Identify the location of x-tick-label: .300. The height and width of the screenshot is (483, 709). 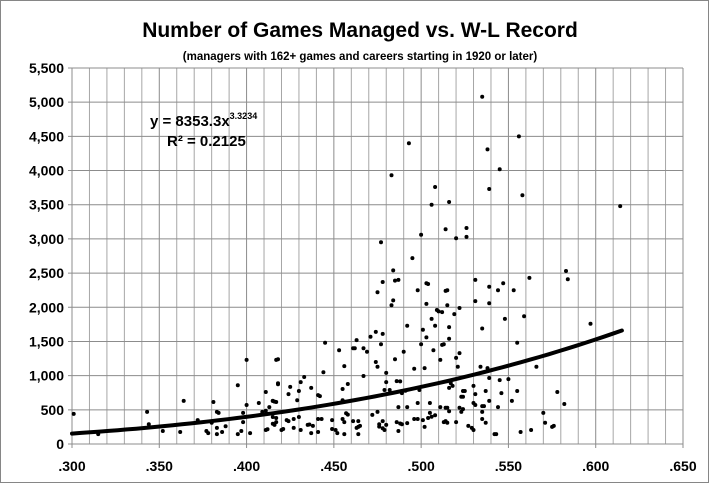
(71, 466).